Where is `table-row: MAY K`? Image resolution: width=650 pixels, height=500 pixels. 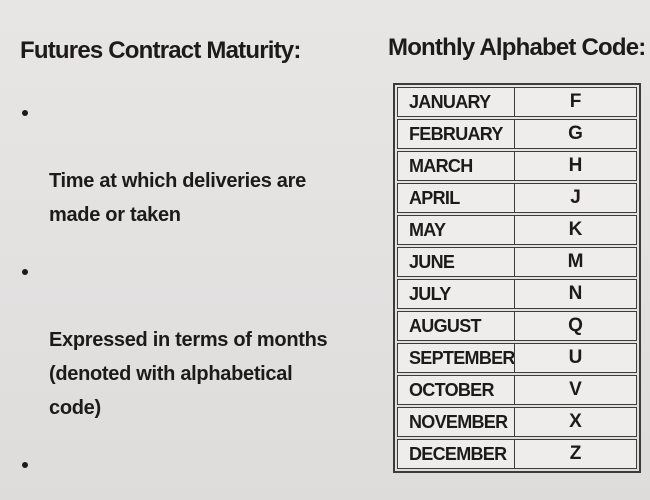 table-row: MAY K is located at coordinates (517, 230).